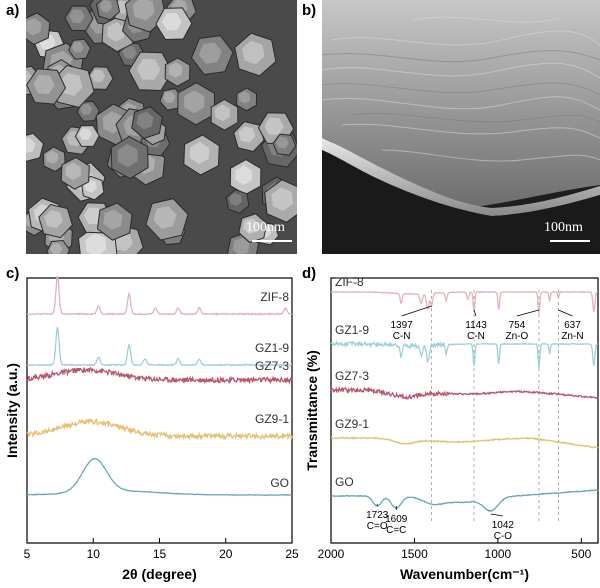 The width and height of the screenshot is (600, 588). What do you see at coordinates (309, 273) in the screenshot?
I see `panel-label-d: d)` at bounding box center [309, 273].